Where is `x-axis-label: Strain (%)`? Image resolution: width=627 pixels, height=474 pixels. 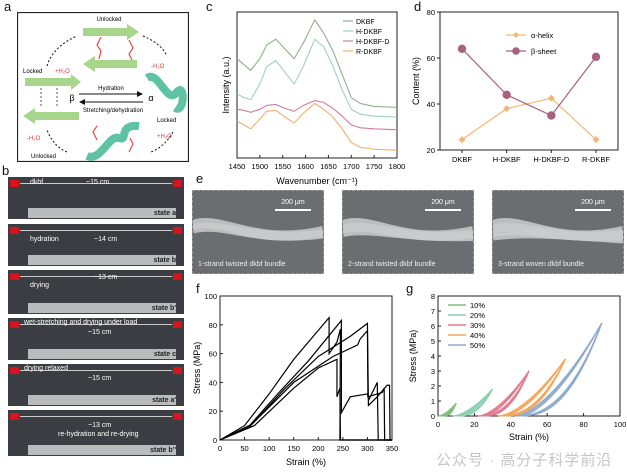
x-axis-label: Strain (%) is located at coordinates (306, 462).